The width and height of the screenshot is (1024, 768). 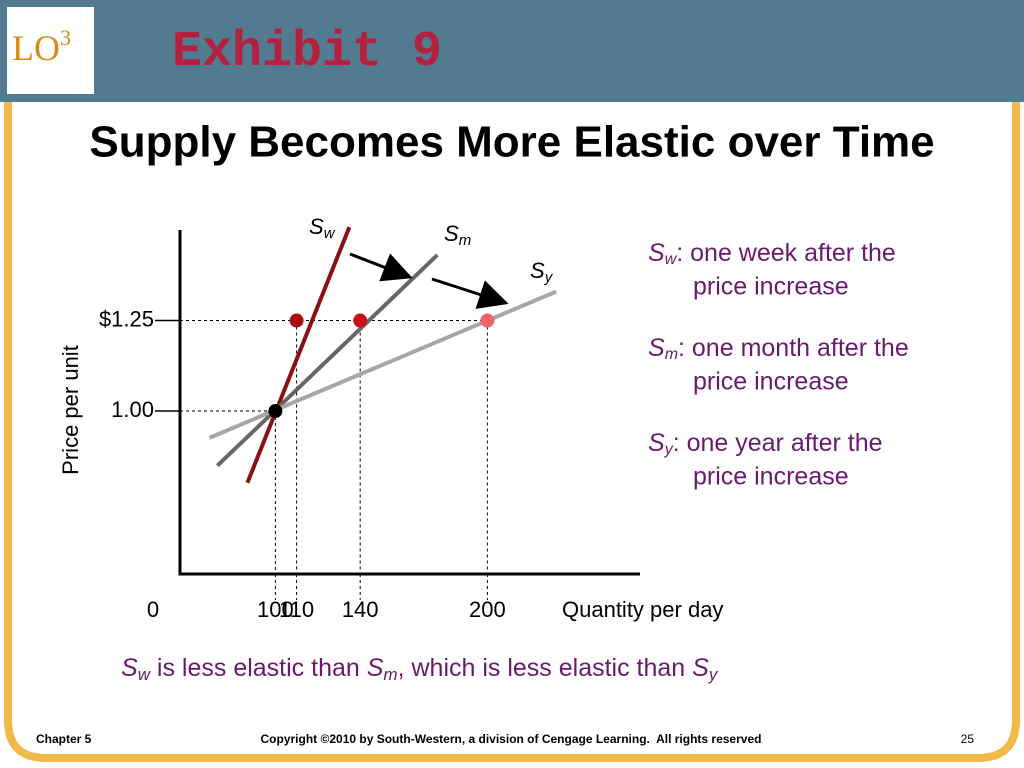 What do you see at coordinates (671, 354) in the screenshot?
I see `note-sub: m` at bounding box center [671, 354].